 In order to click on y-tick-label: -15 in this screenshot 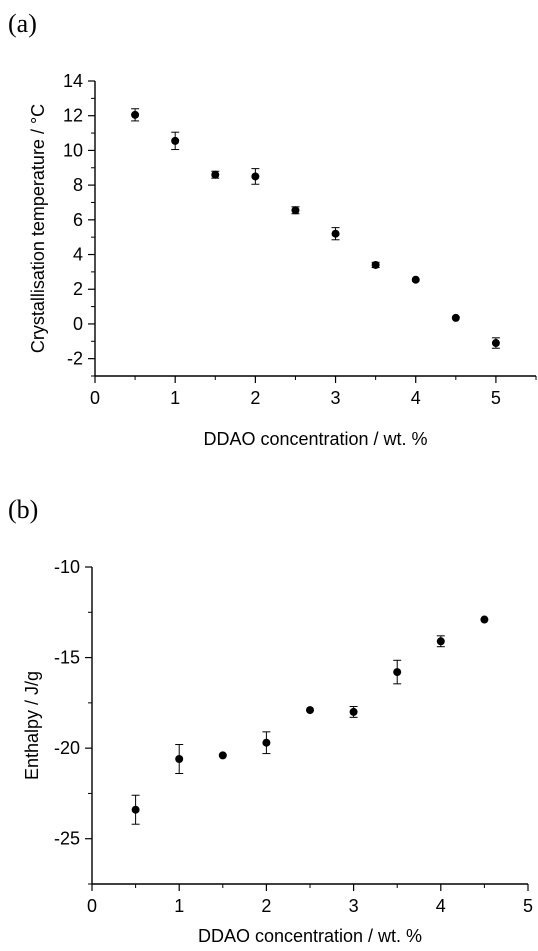, I will do `click(67, 658)`.